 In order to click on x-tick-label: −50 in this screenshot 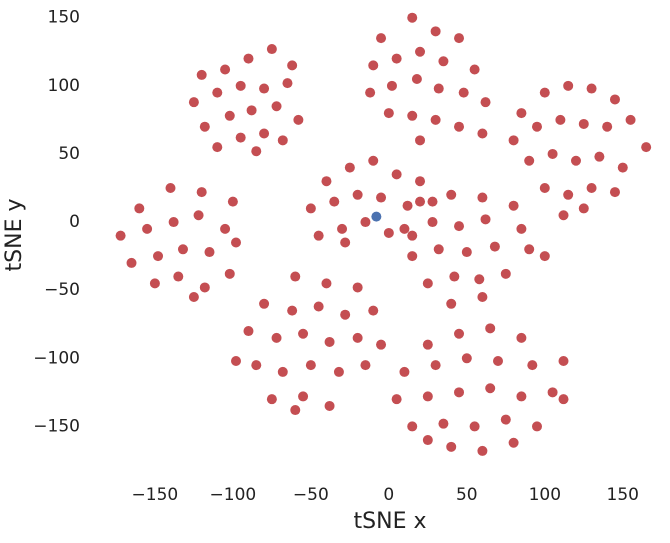, I will do `click(311, 495)`.